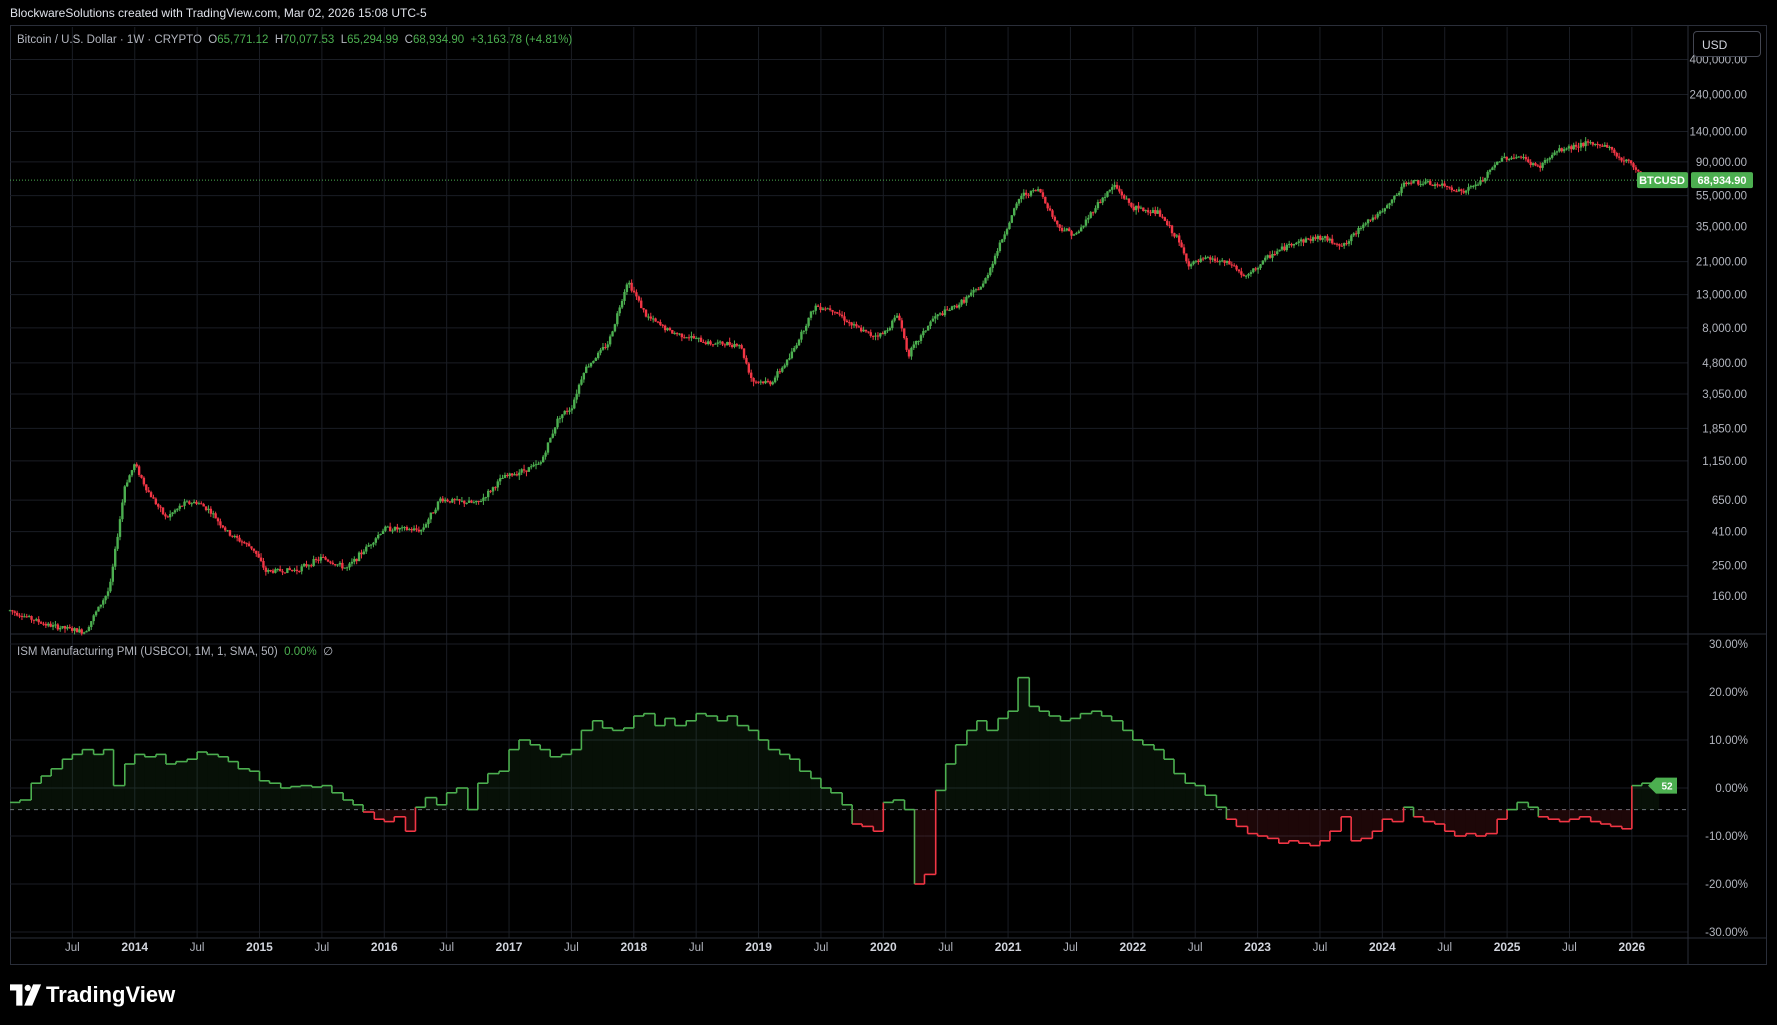 The width and height of the screenshot is (1777, 1025). Describe the element at coordinates (92, 995) in the screenshot. I see `tradingview-logo: TradingView` at that location.